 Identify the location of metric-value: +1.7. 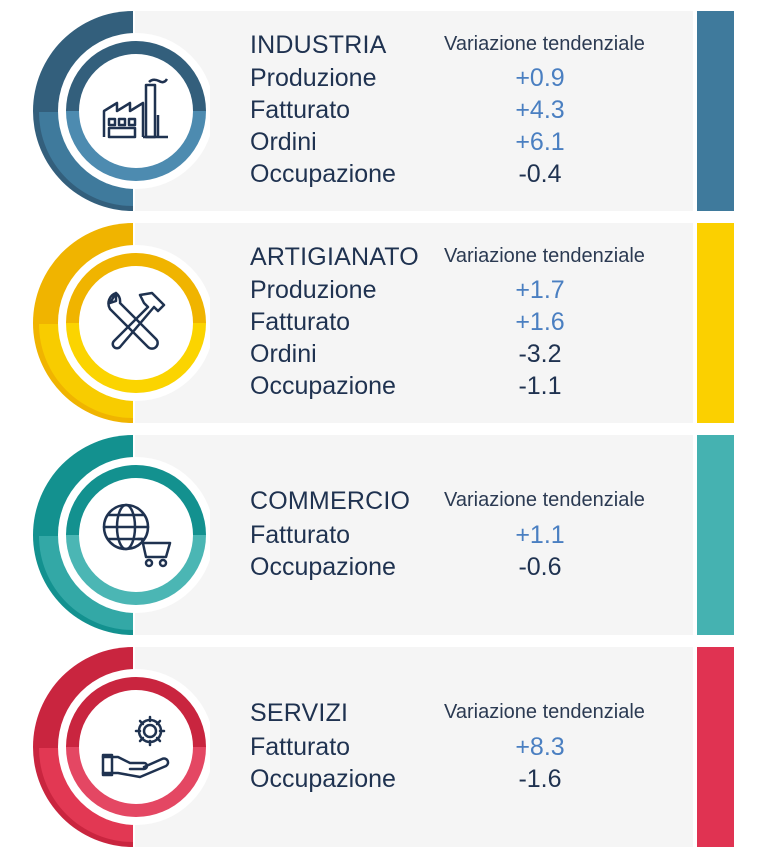
(540, 290).